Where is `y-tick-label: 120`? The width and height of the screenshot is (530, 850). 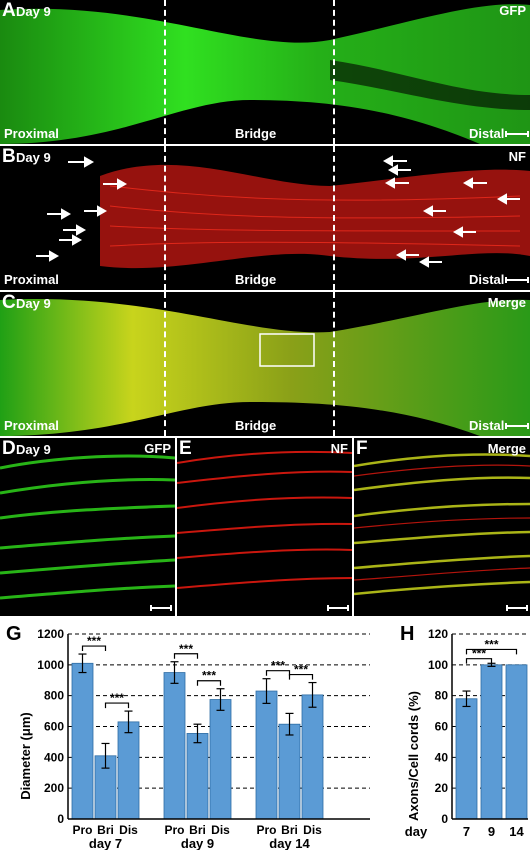 y-tick-label: 120 is located at coordinates (438, 634).